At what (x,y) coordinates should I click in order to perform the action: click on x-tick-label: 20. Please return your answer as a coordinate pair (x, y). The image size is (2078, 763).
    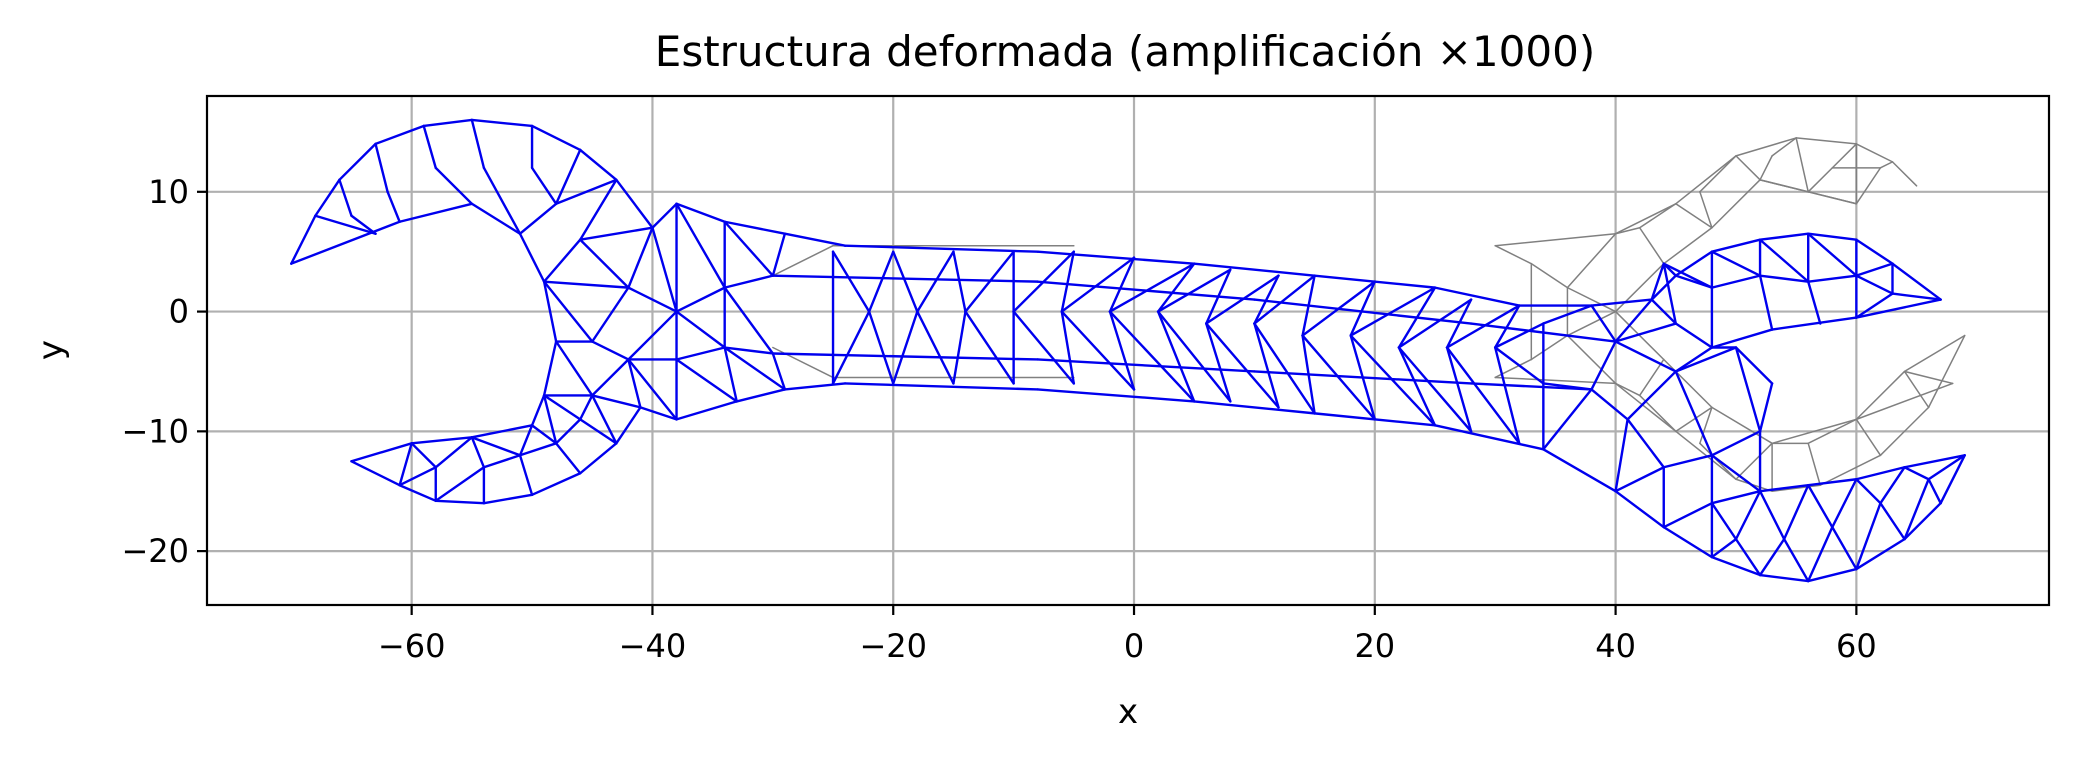
    Looking at the image, I should click on (1374, 646).